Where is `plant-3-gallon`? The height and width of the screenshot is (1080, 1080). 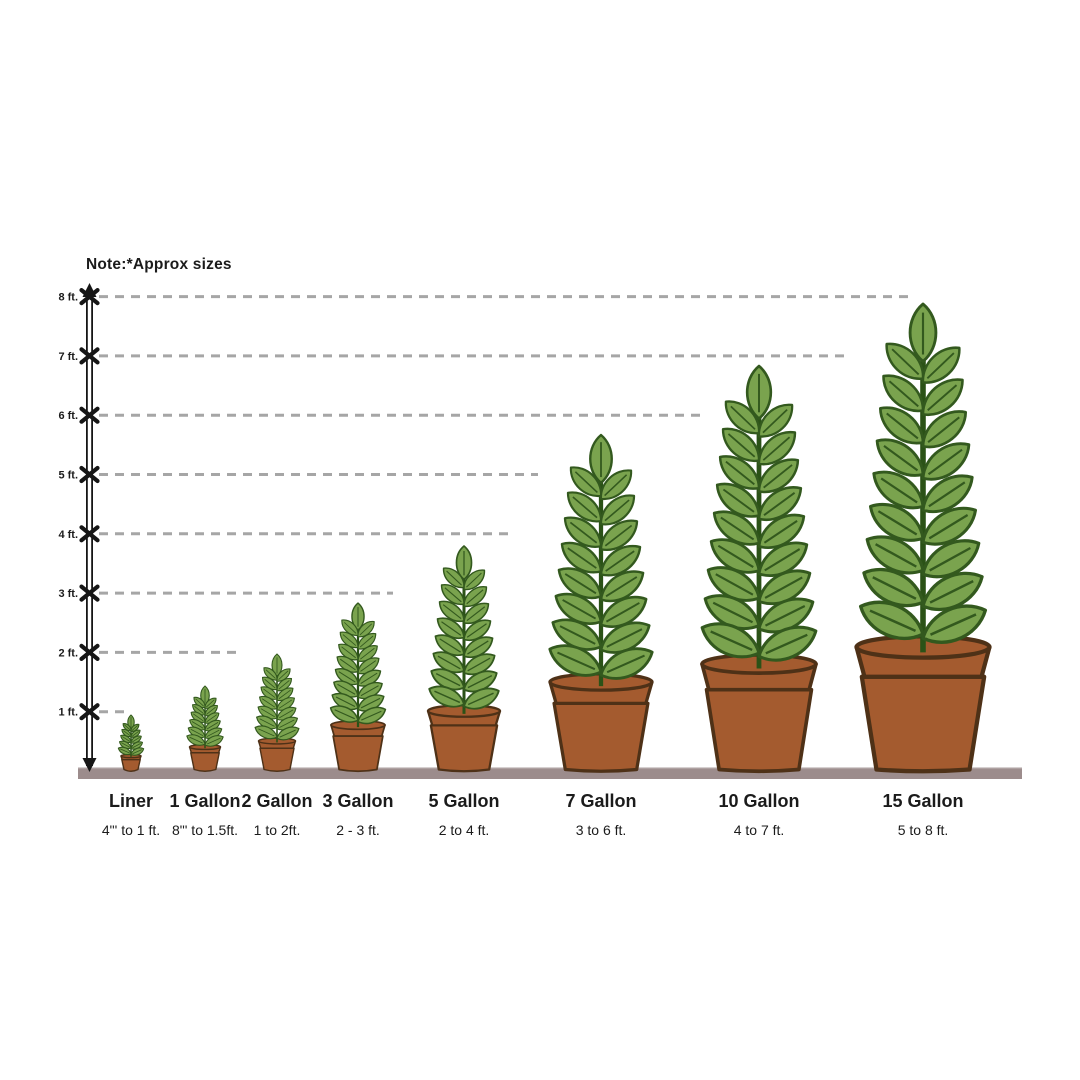 plant-3-gallon is located at coordinates (358, 687).